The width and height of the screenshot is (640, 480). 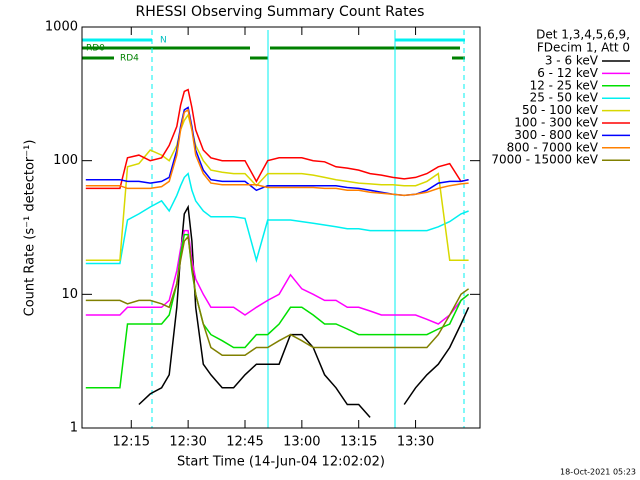 What do you see at coordinates (598, 472) in the screenshot?
I see `footer: 18-Oct-2021 05:23` at bounding box center [598, 472].